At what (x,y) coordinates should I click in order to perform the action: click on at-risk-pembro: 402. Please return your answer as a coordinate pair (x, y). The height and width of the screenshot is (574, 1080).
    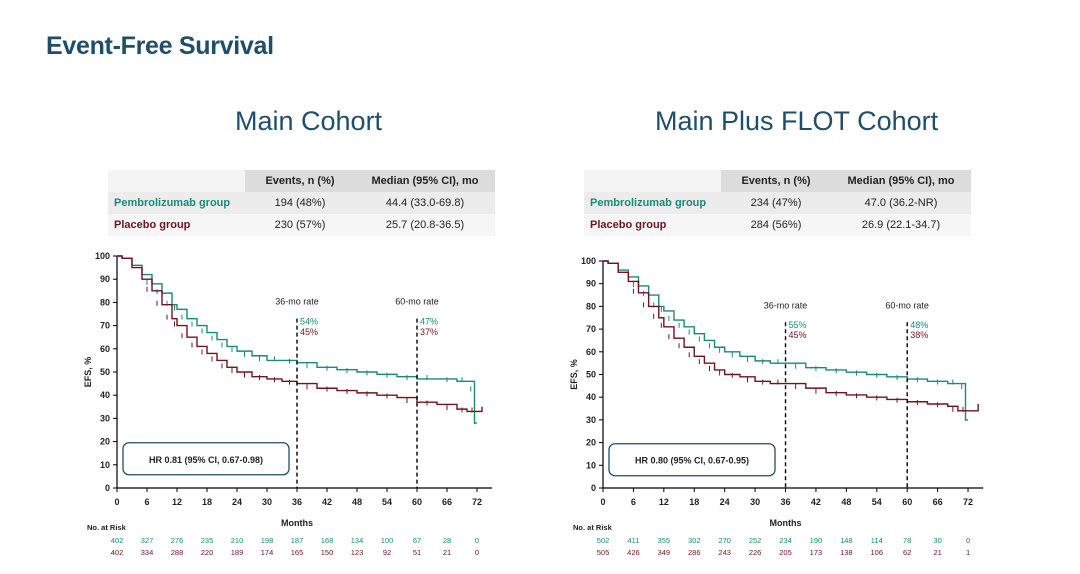
    Looking at the image, I should click on (117, 540).